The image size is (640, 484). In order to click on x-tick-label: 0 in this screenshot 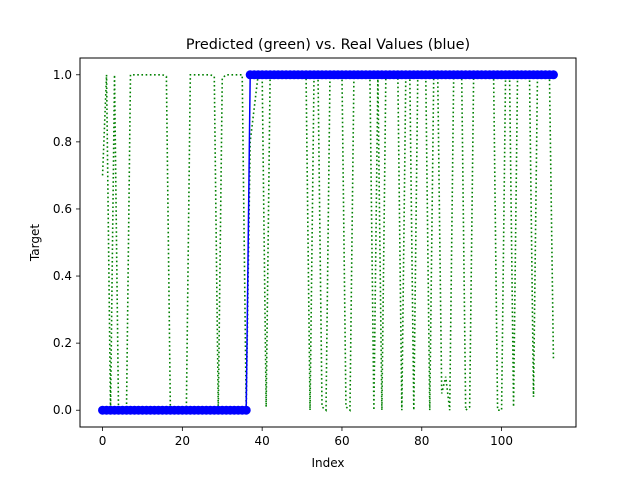, I will do `click(103, 441)`.